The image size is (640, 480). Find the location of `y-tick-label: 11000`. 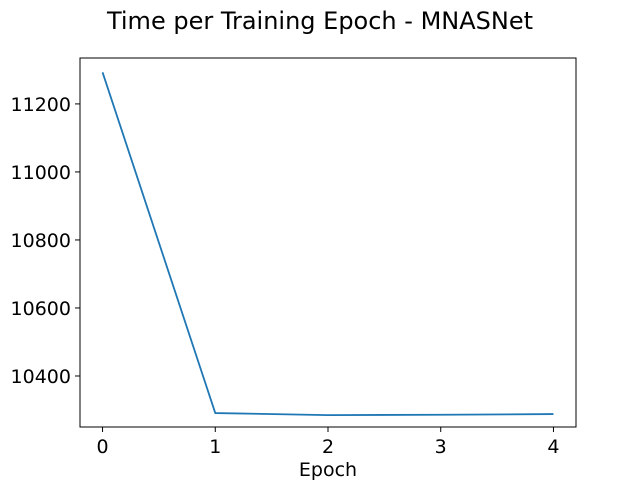

y-tick-label: 11000 is located at coordinates (41, 173).